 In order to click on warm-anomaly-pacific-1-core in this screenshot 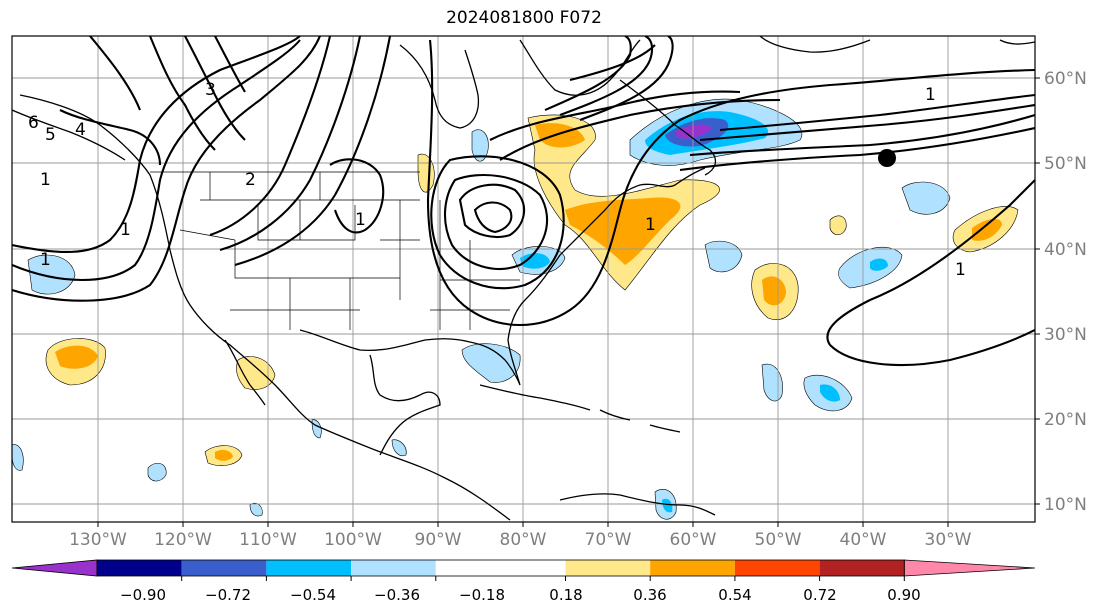, I will do `click(76, 357)`.